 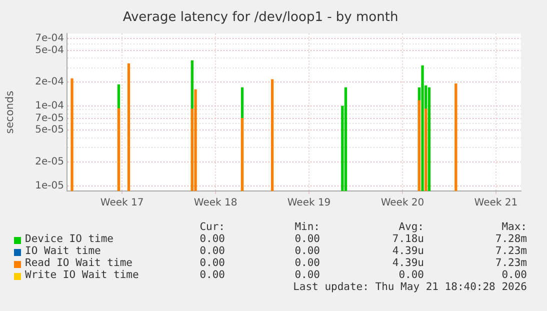 What do you see at coordinates (63, 251) in the screenshot?
I see `legend-label: IO Wait time` at bounding box center [63, 251].